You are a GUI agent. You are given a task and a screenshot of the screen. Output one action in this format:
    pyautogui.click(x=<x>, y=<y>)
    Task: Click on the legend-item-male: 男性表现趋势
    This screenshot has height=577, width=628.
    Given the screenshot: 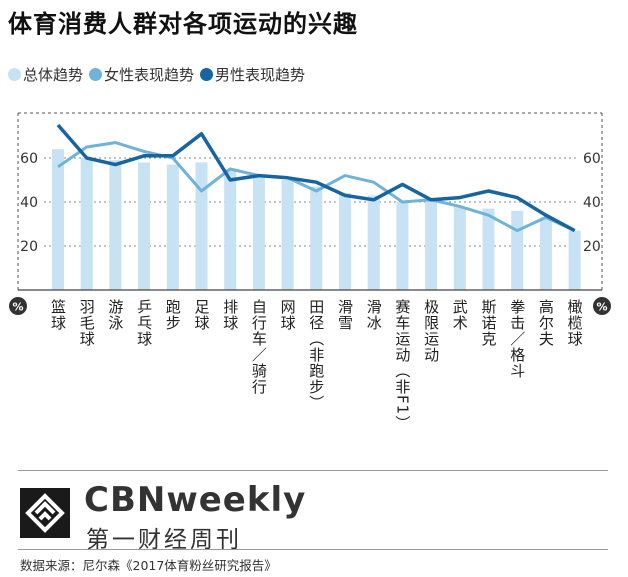 What is the action you would take?
    pyautogui.click(x=252, y=74)
    